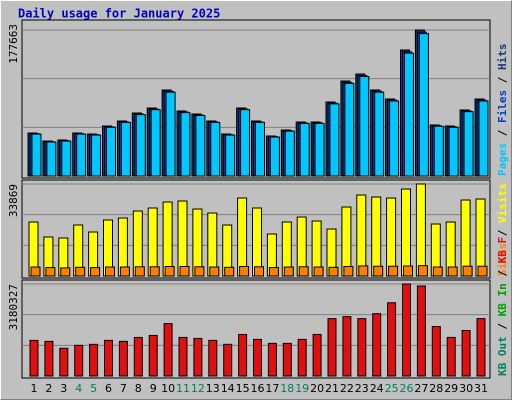 The width and height of the screenshot is (512, 400). Describe the element at coordinates (502, 356) in the screenshot. I see `legend-entry: KB Out` at that location.